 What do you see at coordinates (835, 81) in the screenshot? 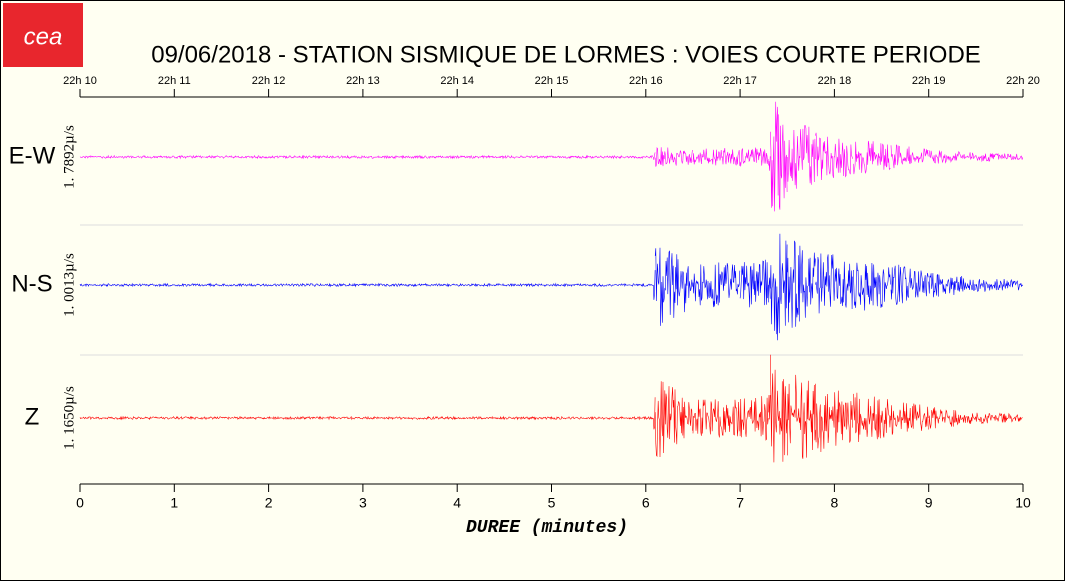
I see `top-tick-label: 22h 18` at bounding box center [835, 81].